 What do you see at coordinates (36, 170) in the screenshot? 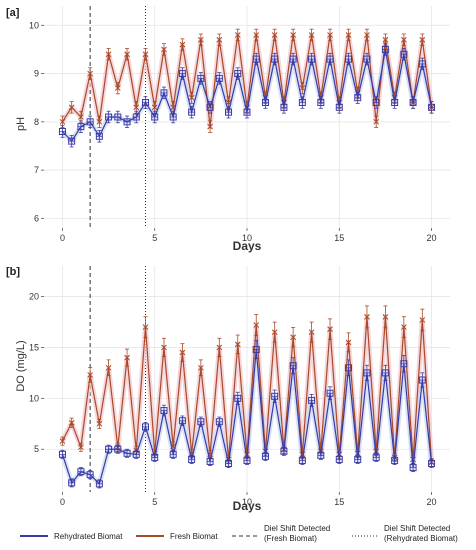
I see `y-tick-label: 7` at bounding box center [36, 170].